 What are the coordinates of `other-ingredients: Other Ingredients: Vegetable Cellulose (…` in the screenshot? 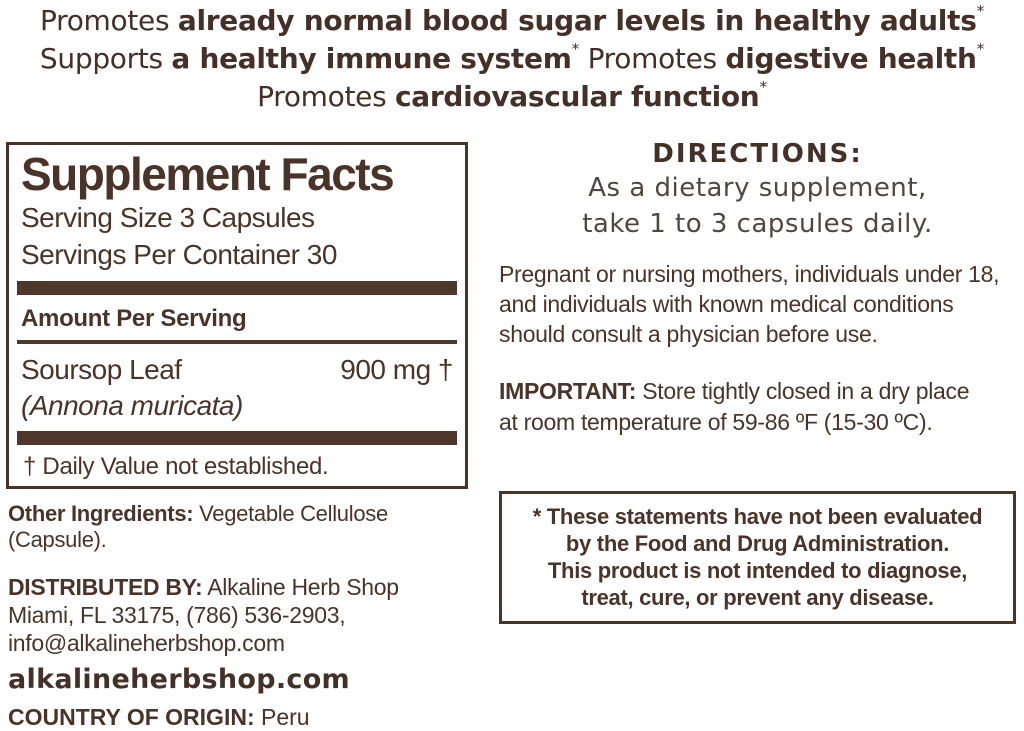 It's located at (238, 527).